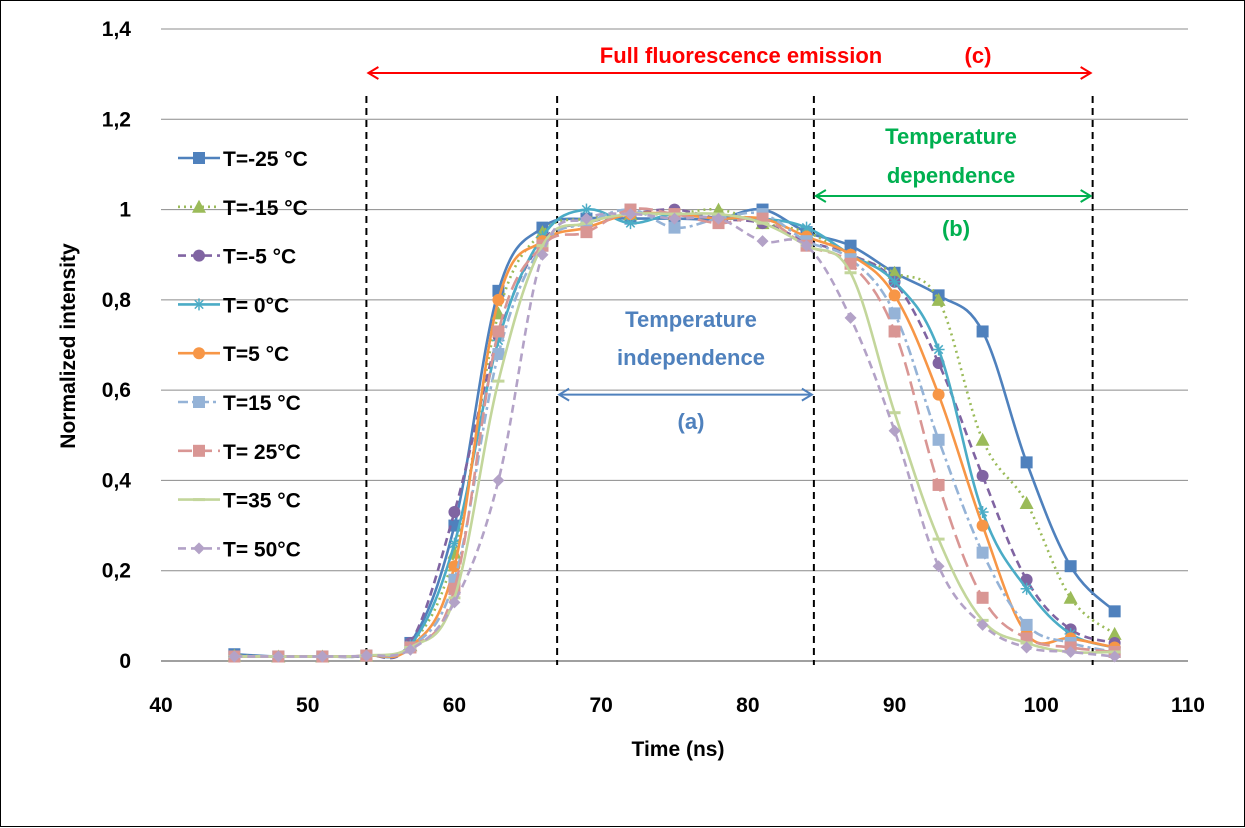  I want to click on legend-label: T=-15 °C, so click(265, 208).